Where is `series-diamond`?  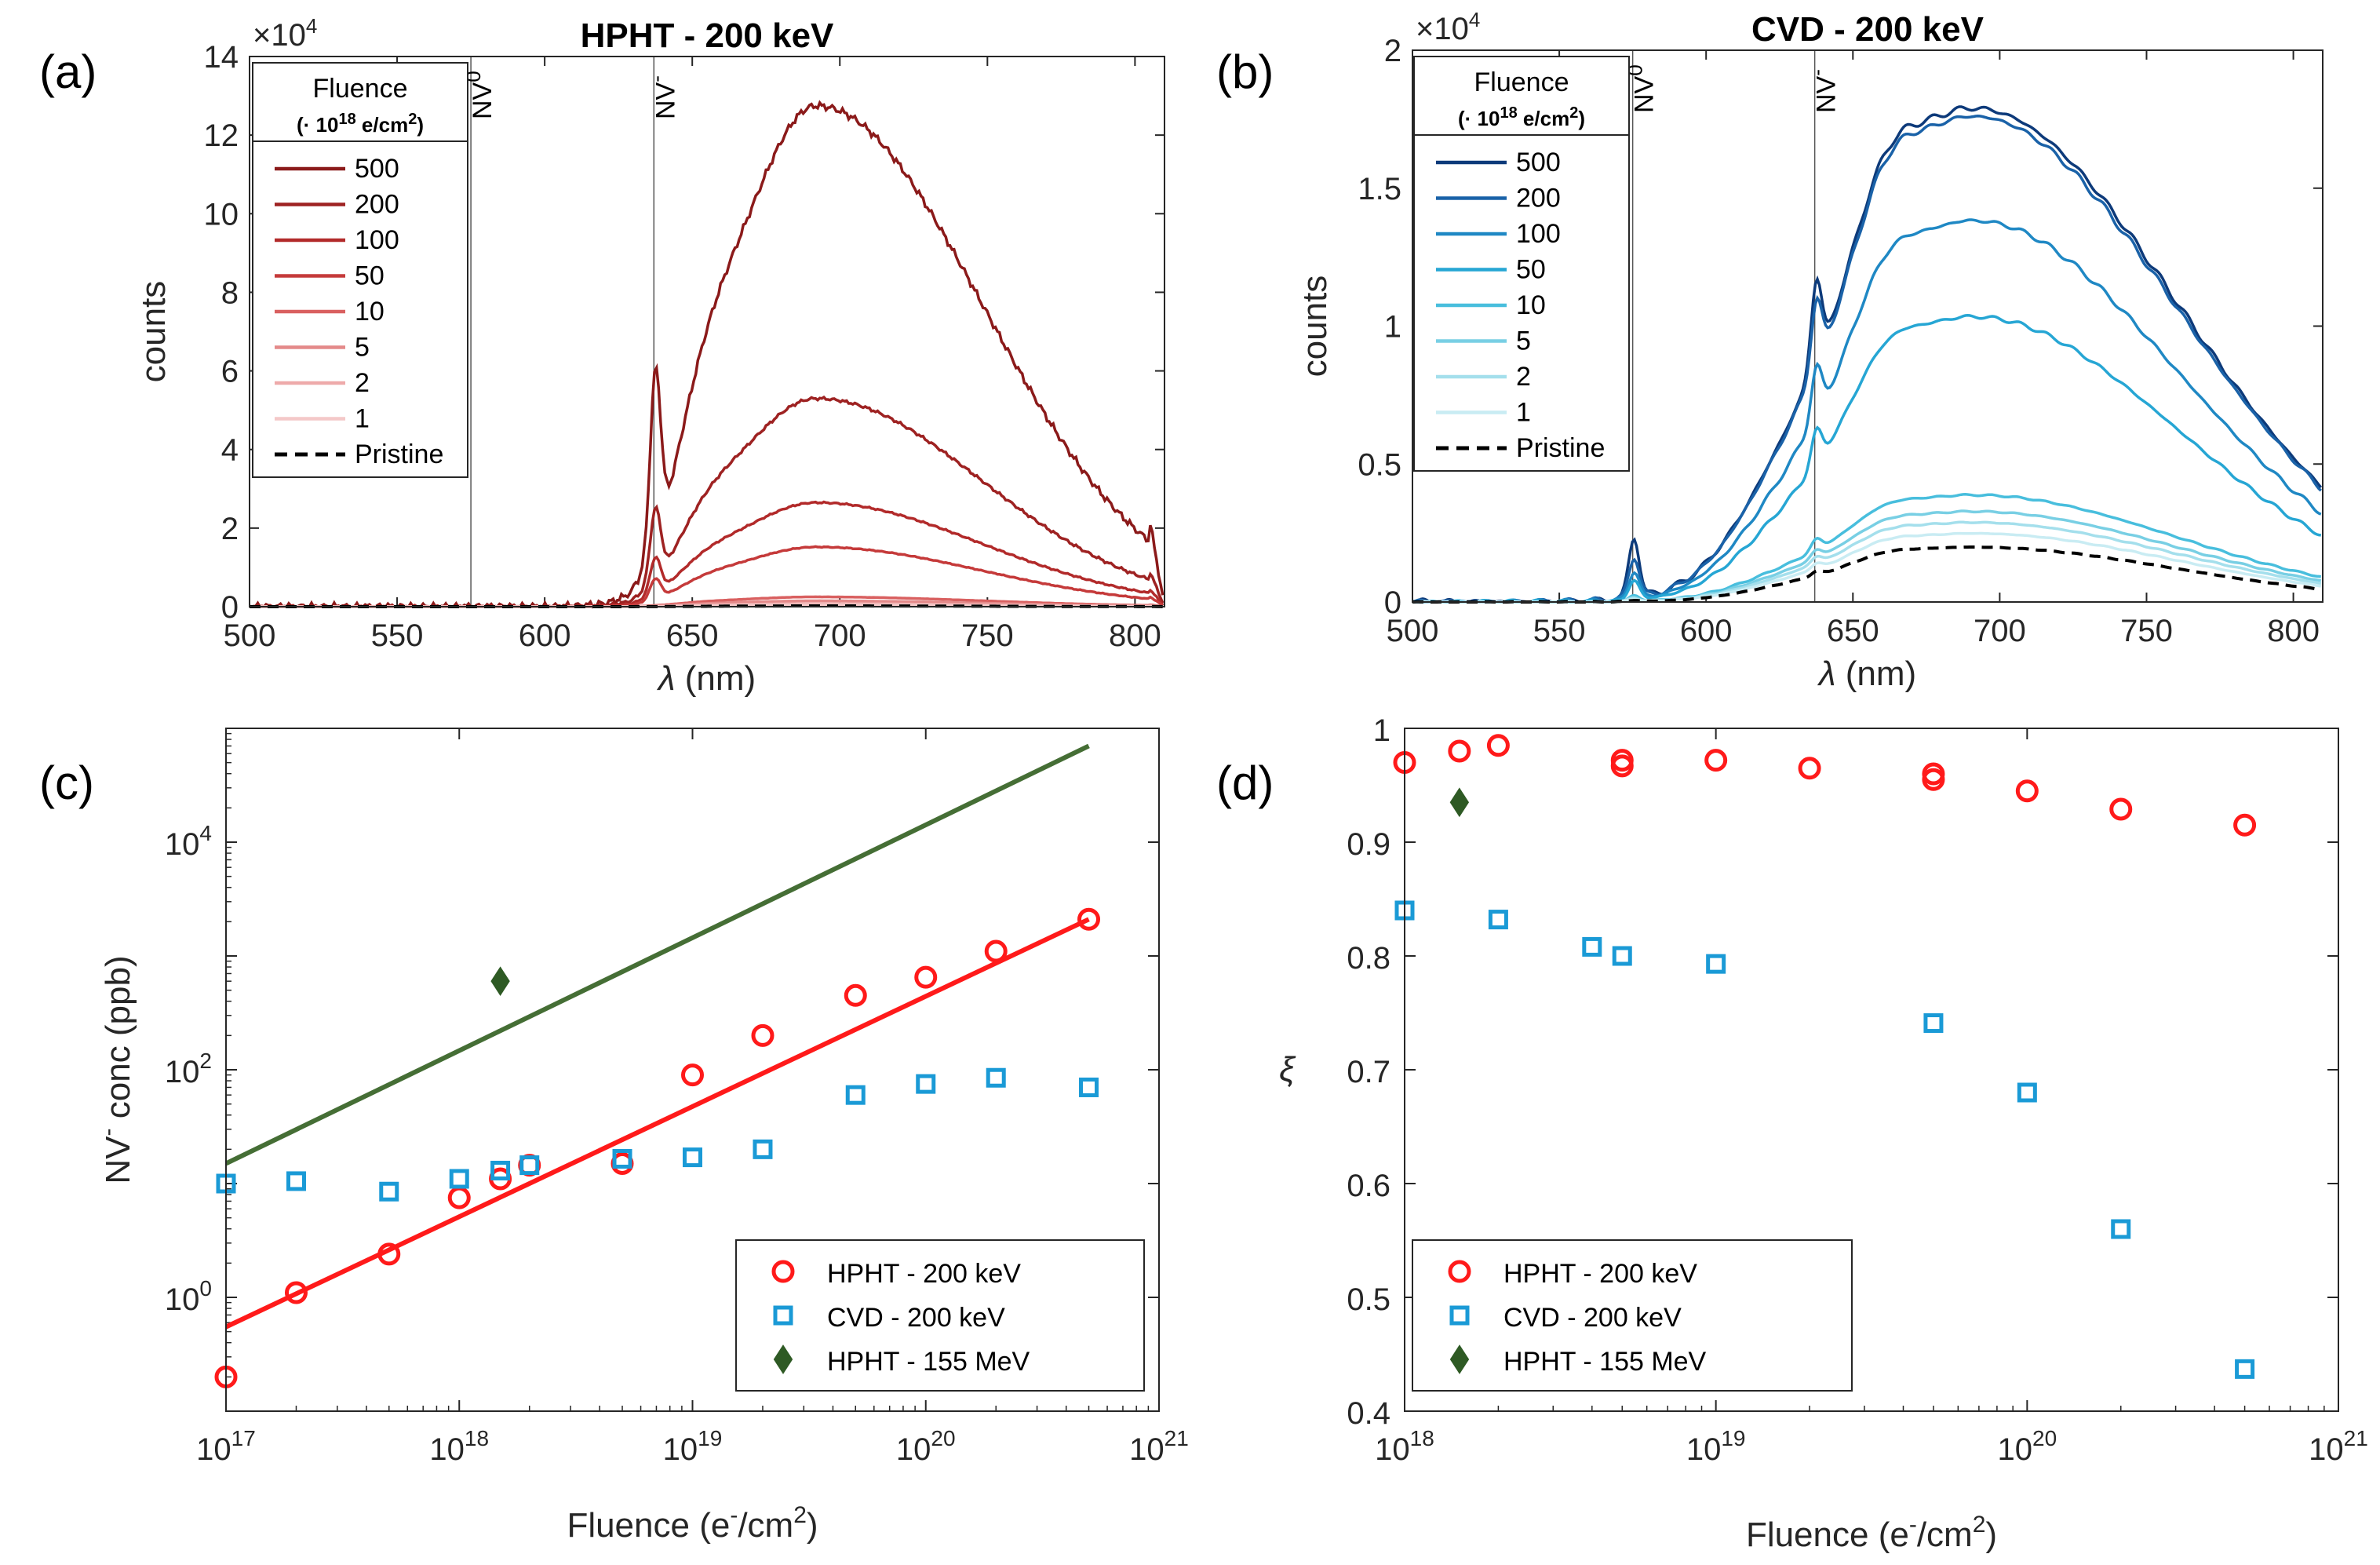 series-diamond is located at coordinates (500, 981).